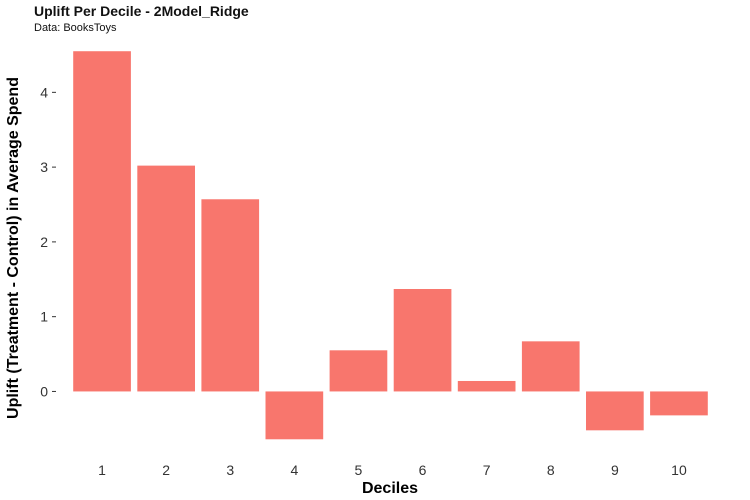  What do you see at coordinates (44, 242) in the screenshot?
I see `y-tick-label: 2` at bounding box center [44, 242].